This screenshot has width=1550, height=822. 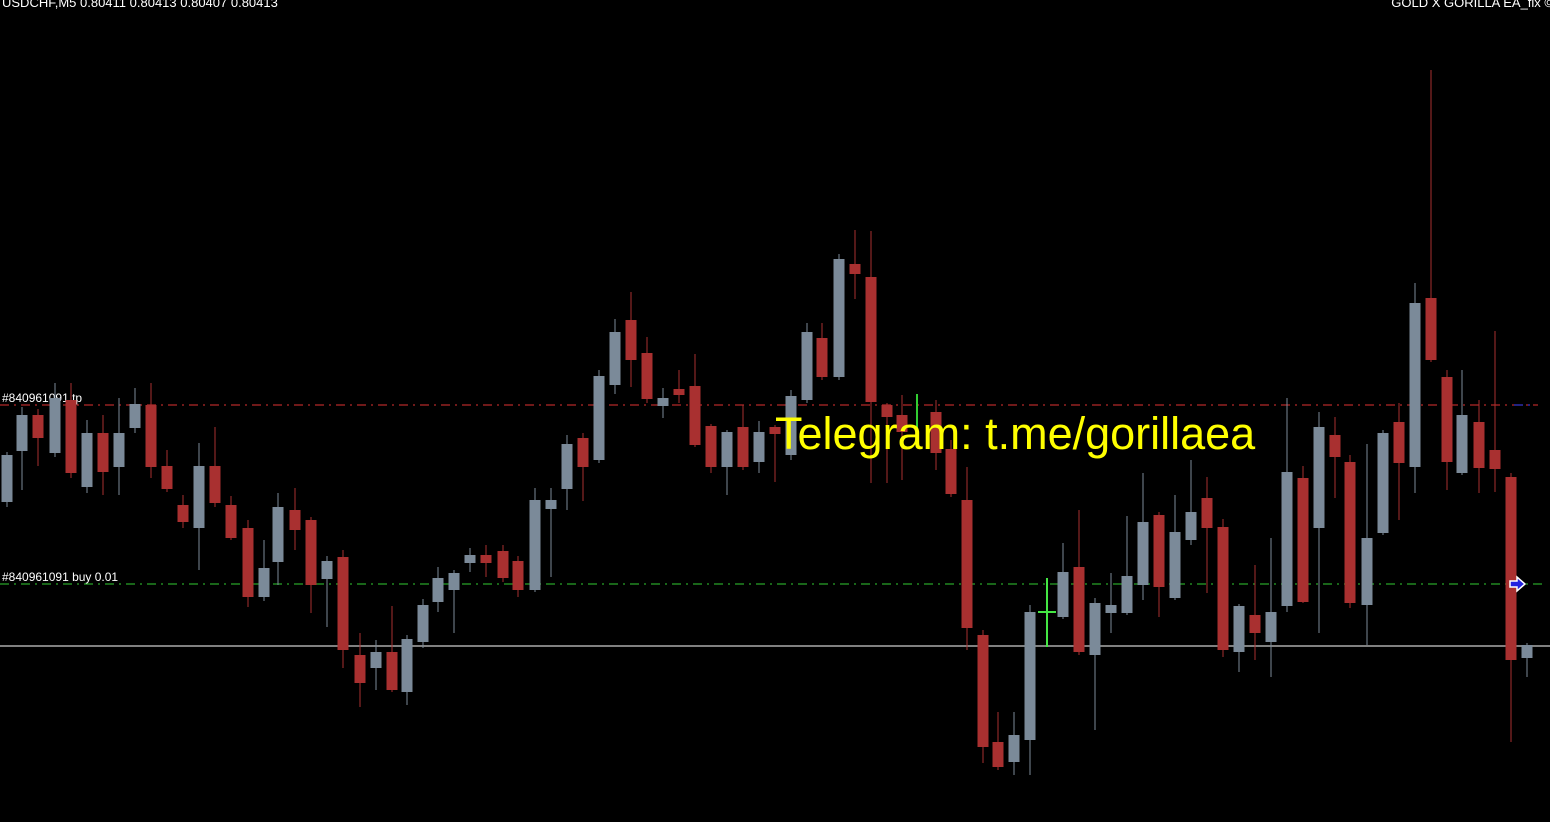 I want to click on telegram-watermark: Telegram: t.me/gorillaea, so click(x=1015, y=433).